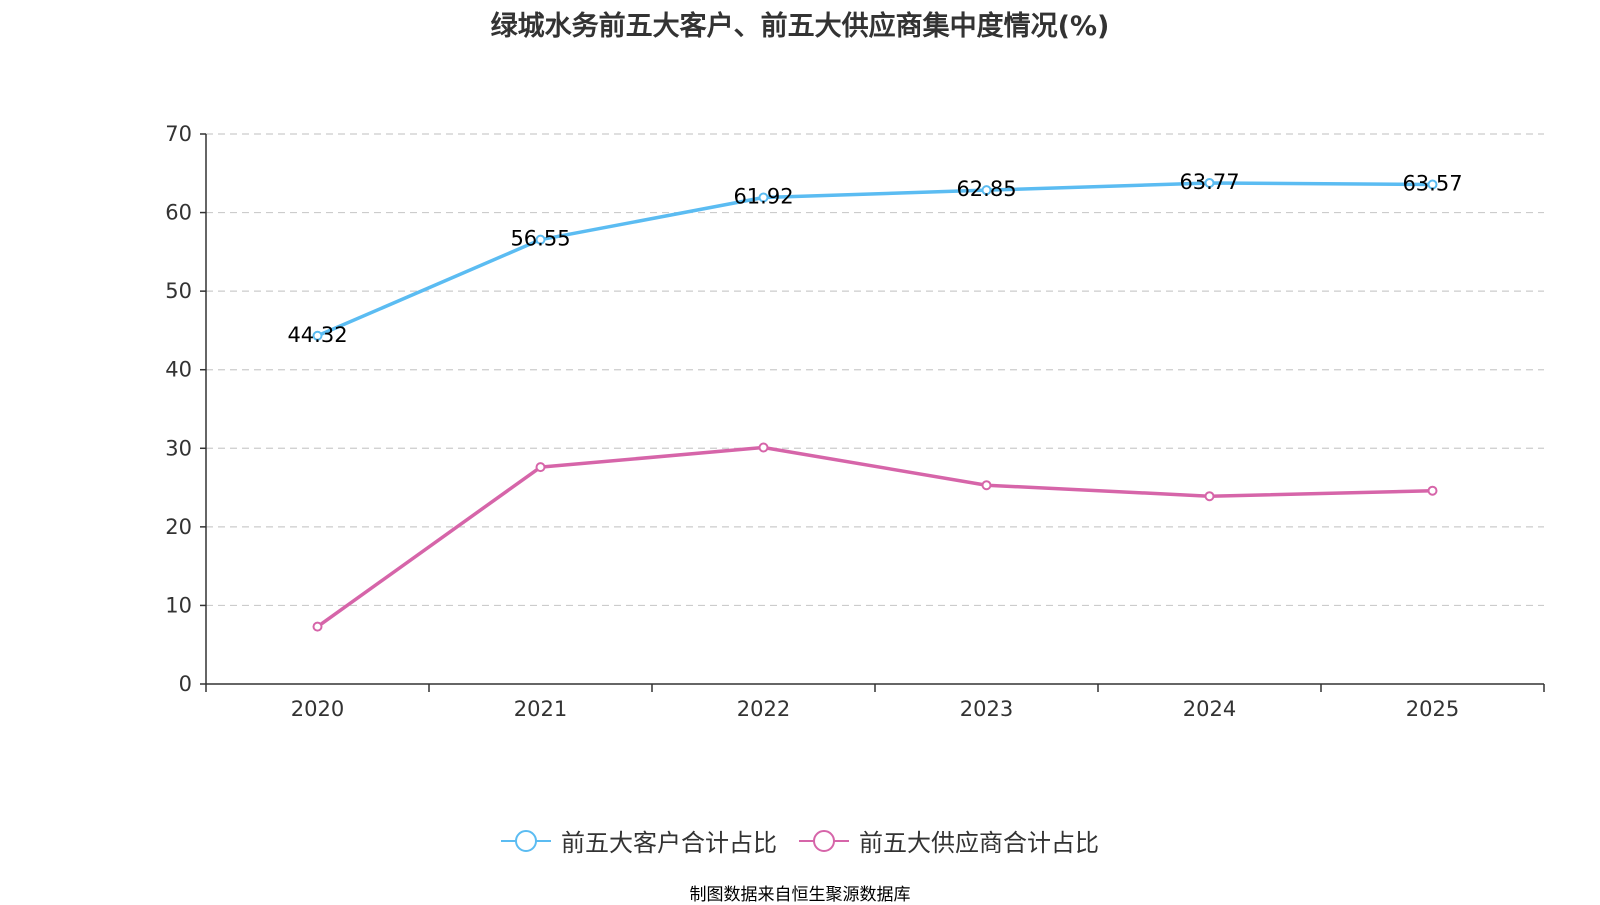 The width and height of the screenshot is (1600, 905). Describe the element at coordinates (317, 709) in the screenshot. I see `x-tick-label: 2020` at that location.